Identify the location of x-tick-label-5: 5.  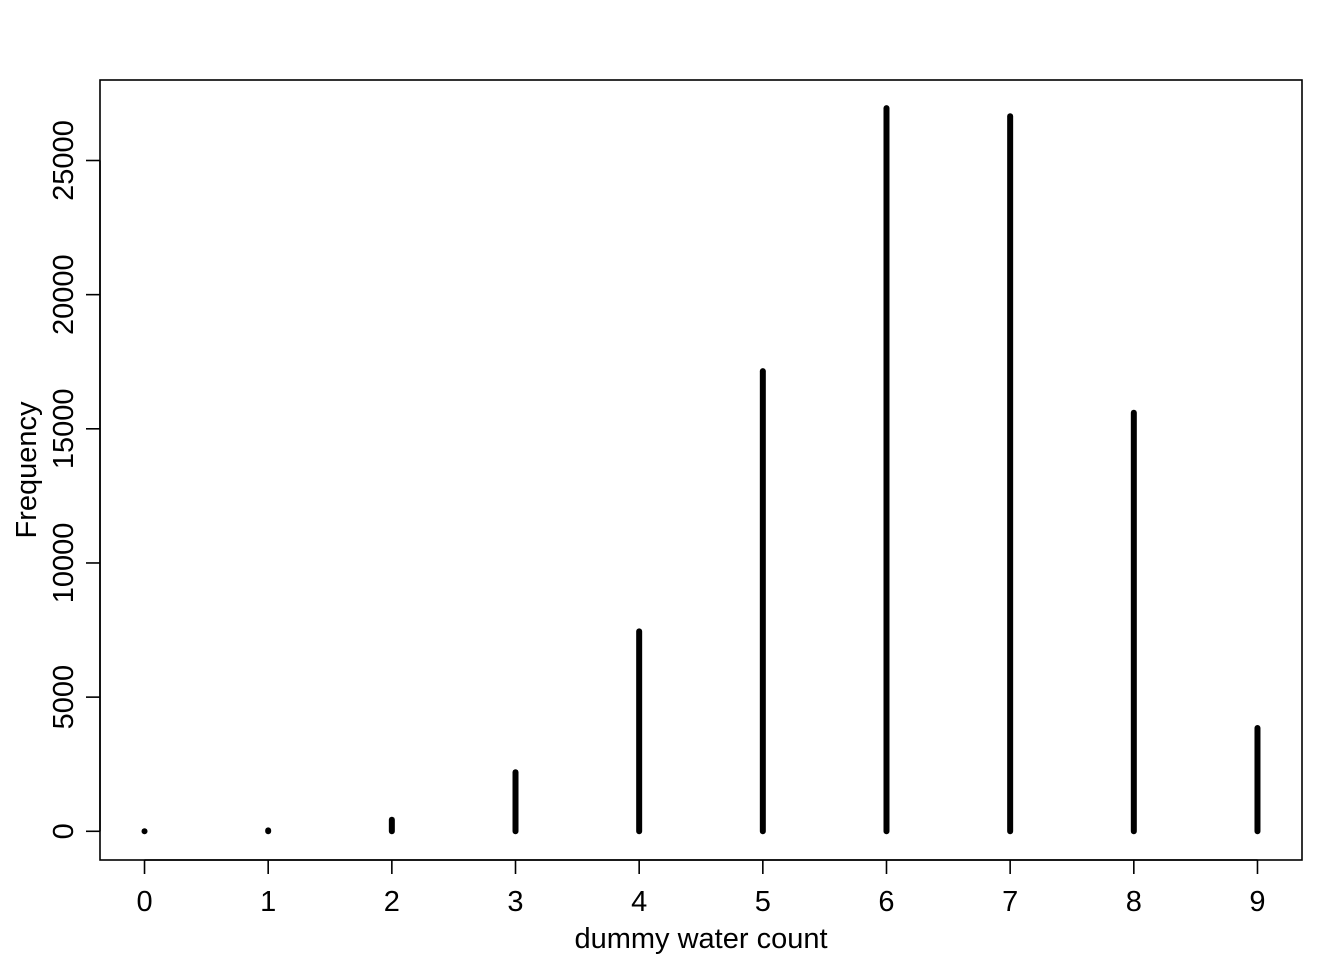
(763, 902).